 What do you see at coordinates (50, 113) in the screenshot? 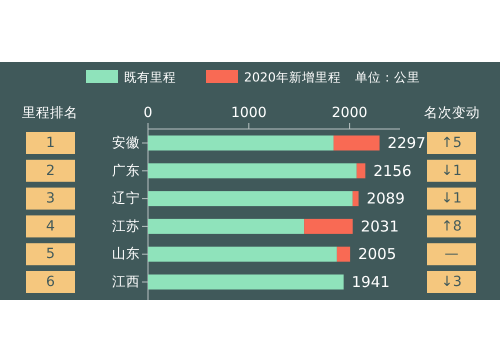
I see `text: 里程排名` at bounding box center [50, 113].